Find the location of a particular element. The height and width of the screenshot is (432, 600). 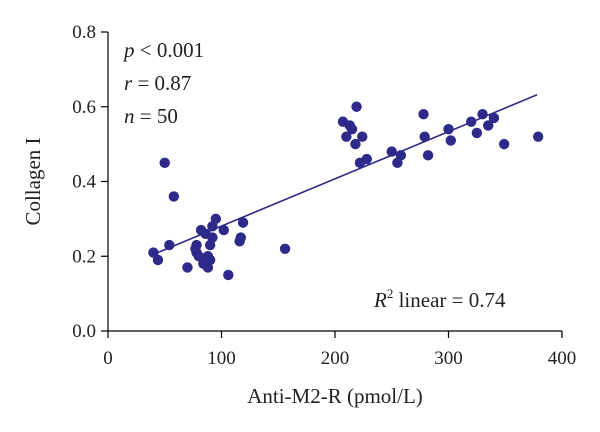

n-value-annotation: n = 50 is located at coordinates (151, 116).